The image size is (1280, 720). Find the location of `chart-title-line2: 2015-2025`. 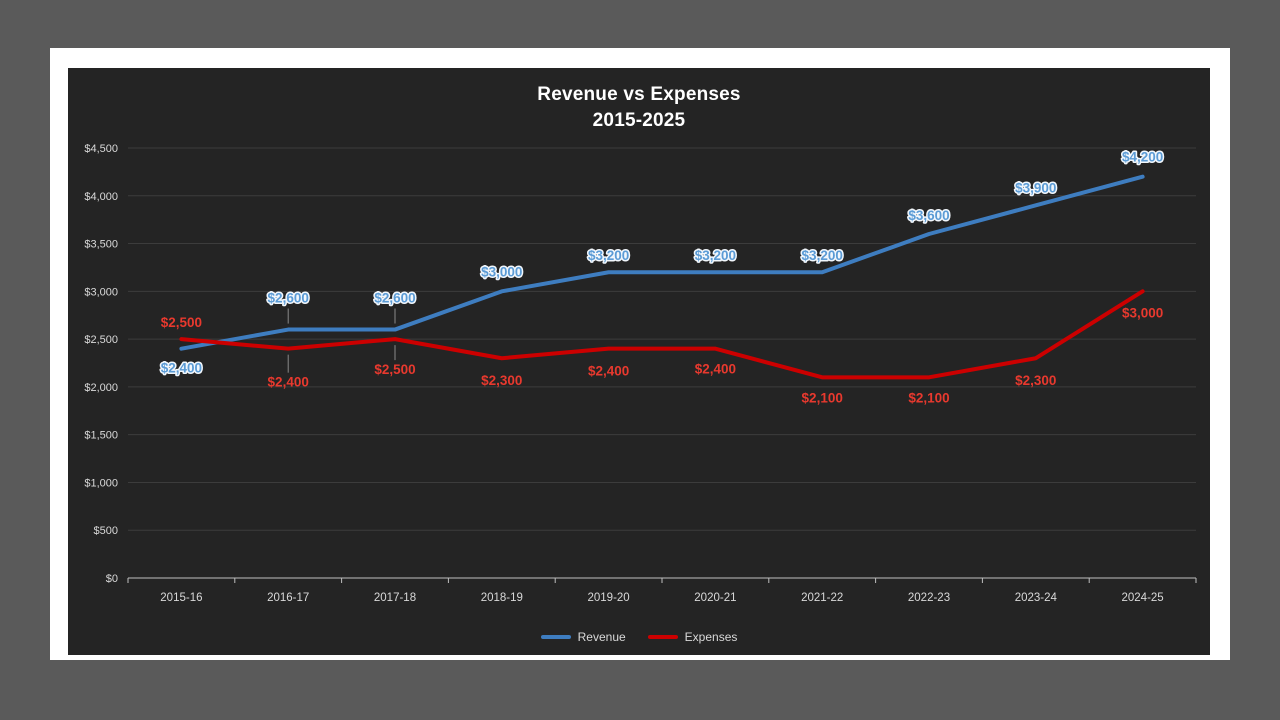

chart-title-line2: 2015-2025 is located at coordinates (639, 120).